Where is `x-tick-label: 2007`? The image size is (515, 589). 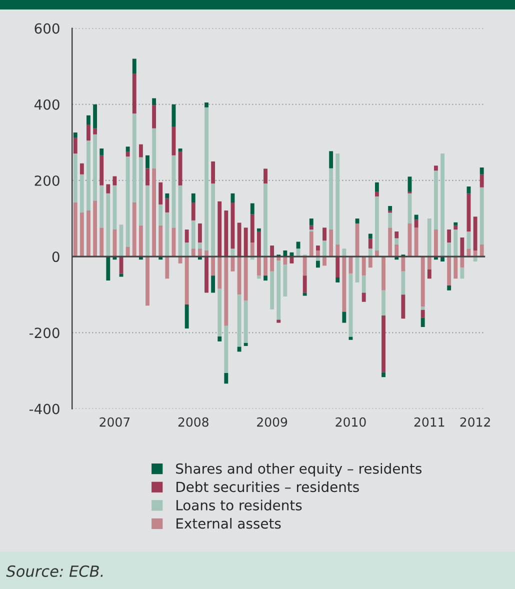
x-tick-label: 2007 is located at coordinates (115, 422).